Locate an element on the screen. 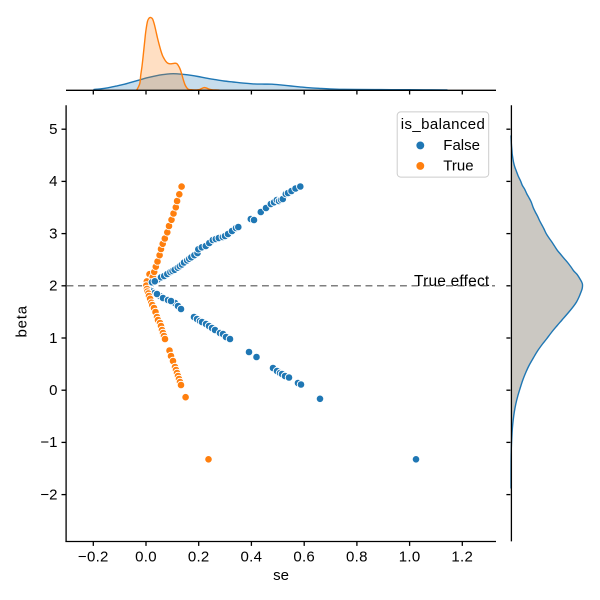 Image resolution: width=600 pixels, height=600 pixels. svg-text: 4 is located at coordinates (53, 181).